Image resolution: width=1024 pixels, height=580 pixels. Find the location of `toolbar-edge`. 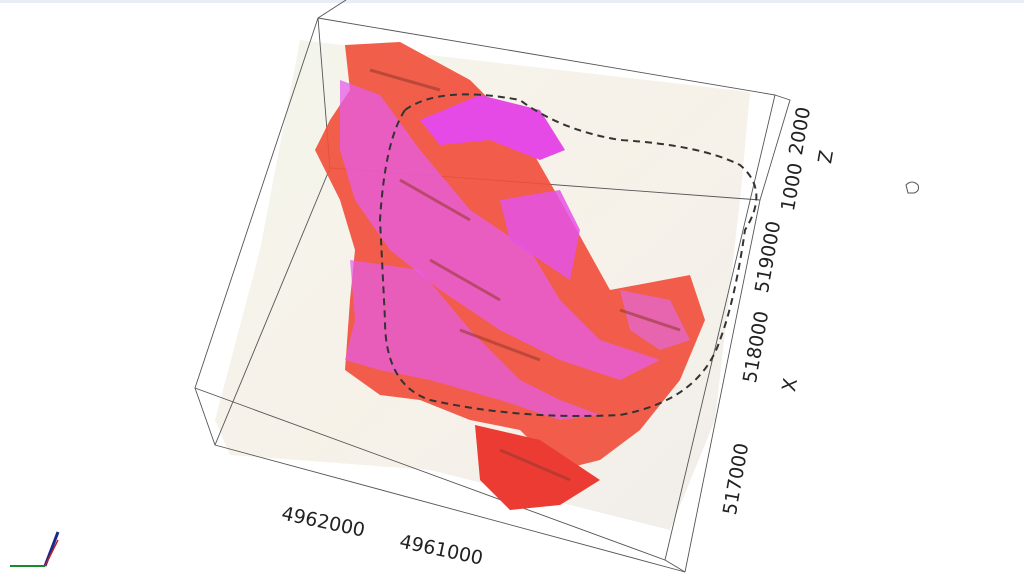

toolbar-edge is located at coordinates (512, 1).